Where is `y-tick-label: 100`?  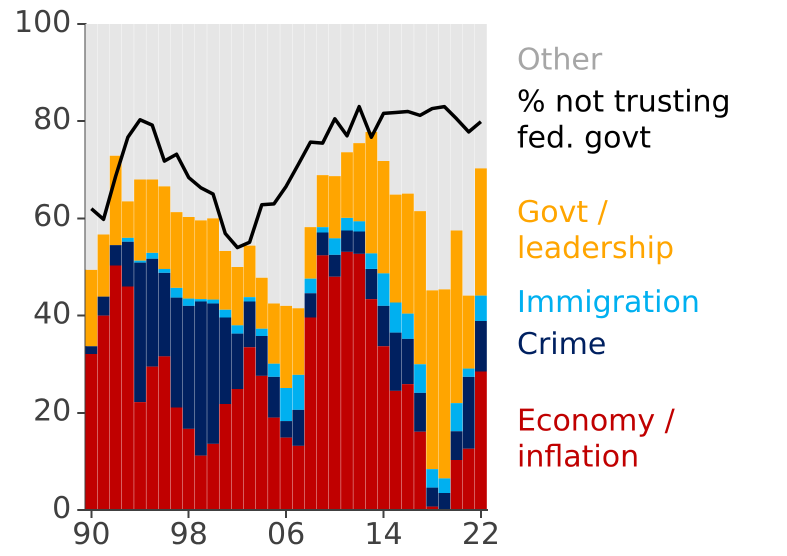
y-tick-label: 100 is located at coordinates (43, 22).